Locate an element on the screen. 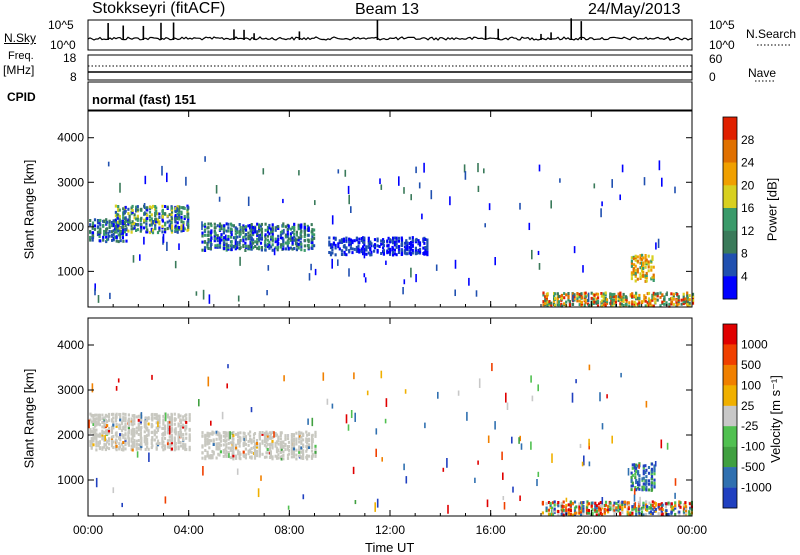  velocity-ytick-label: 3000 is located at coordinates (70, 390).